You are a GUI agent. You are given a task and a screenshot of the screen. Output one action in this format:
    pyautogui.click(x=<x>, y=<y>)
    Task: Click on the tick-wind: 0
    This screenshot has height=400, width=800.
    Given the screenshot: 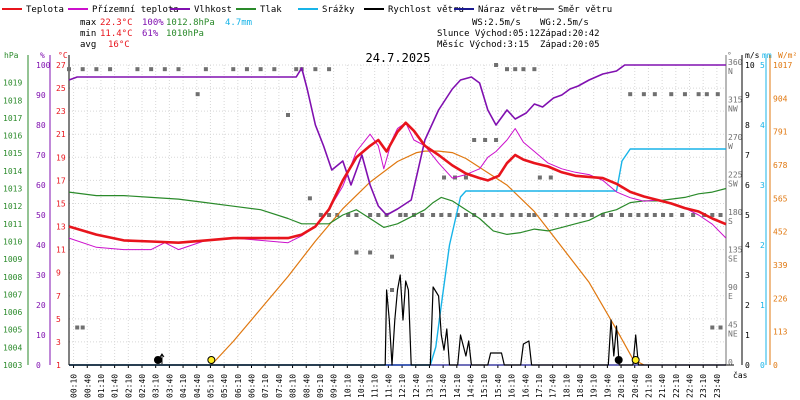 What is the action you would take?
    pyautogui.click(x=747, y=365)
    